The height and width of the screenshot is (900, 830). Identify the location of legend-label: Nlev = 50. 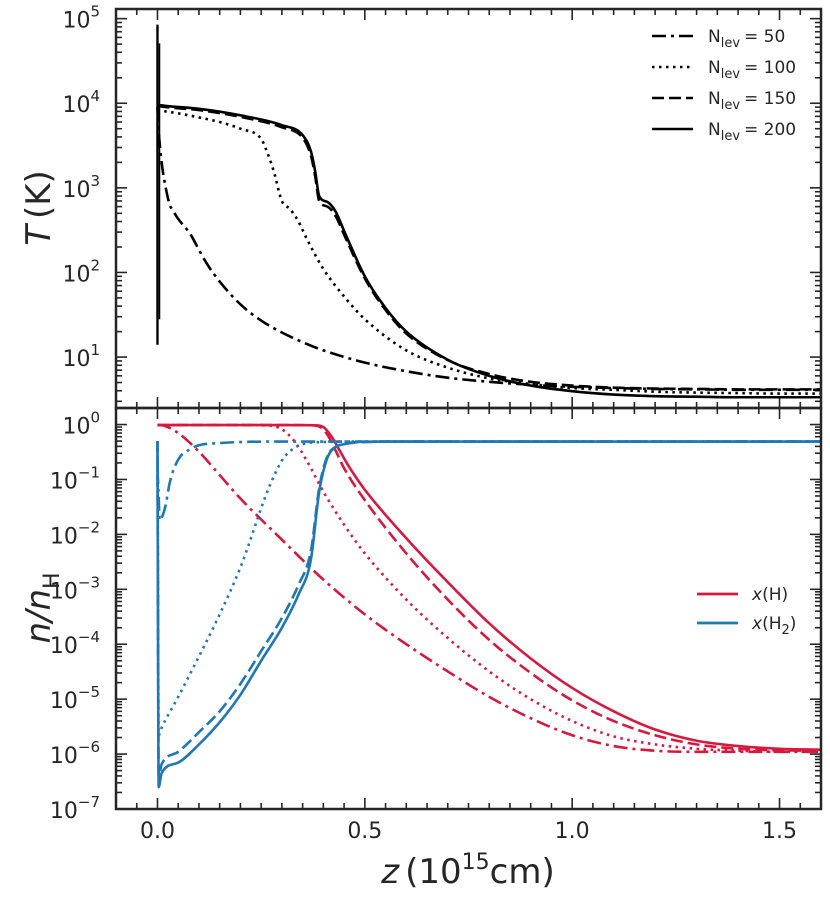
(746, 39).